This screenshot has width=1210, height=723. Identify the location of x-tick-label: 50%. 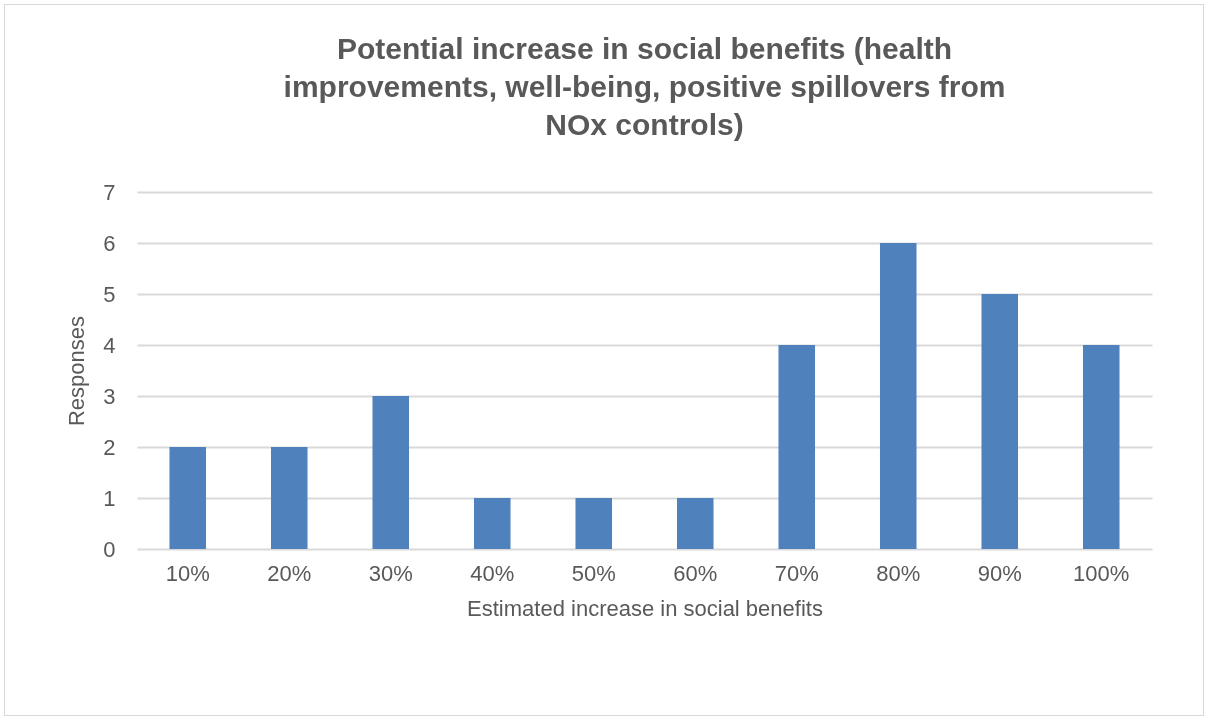
(593, 573).